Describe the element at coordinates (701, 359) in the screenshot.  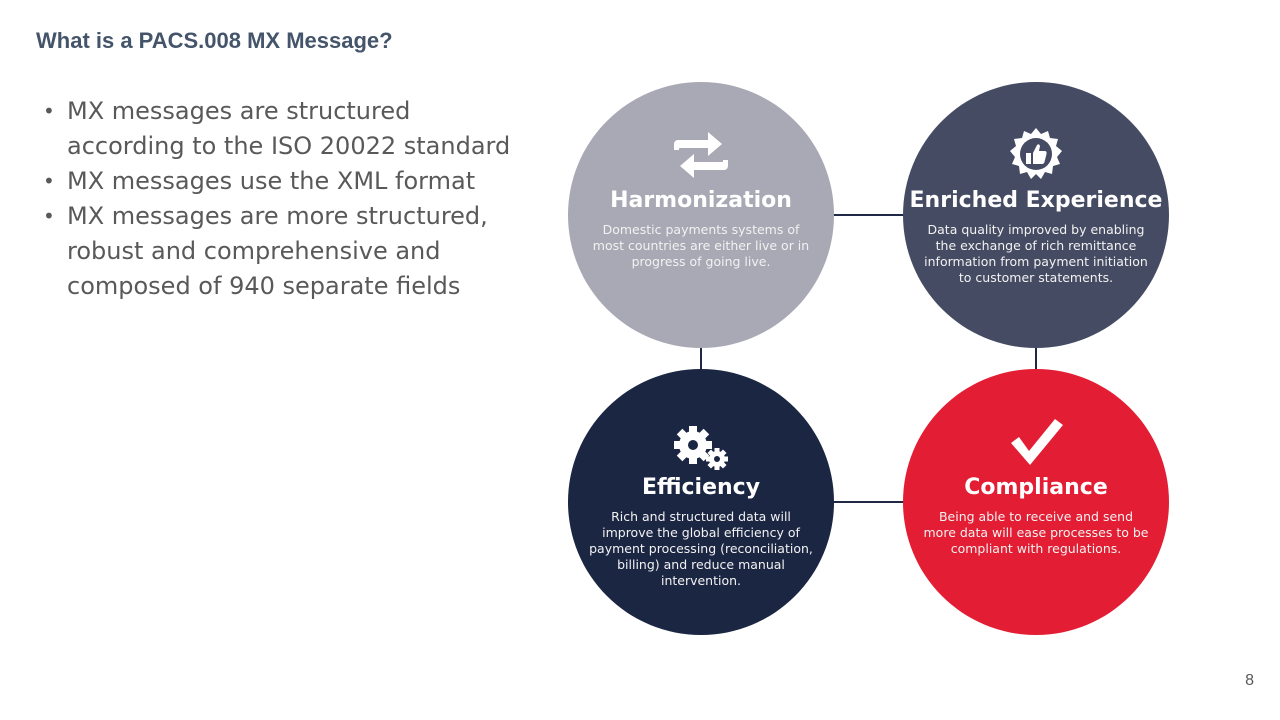
I see `connector-left` at that location.